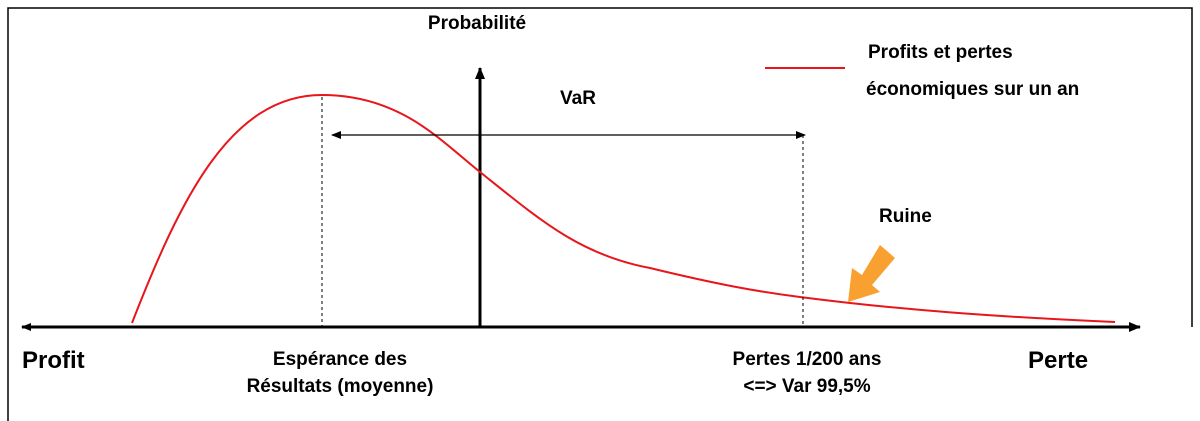 The width and height of the screenshot is (1200, 421). I want to click on profit-label: Profit, so click(53, 360).